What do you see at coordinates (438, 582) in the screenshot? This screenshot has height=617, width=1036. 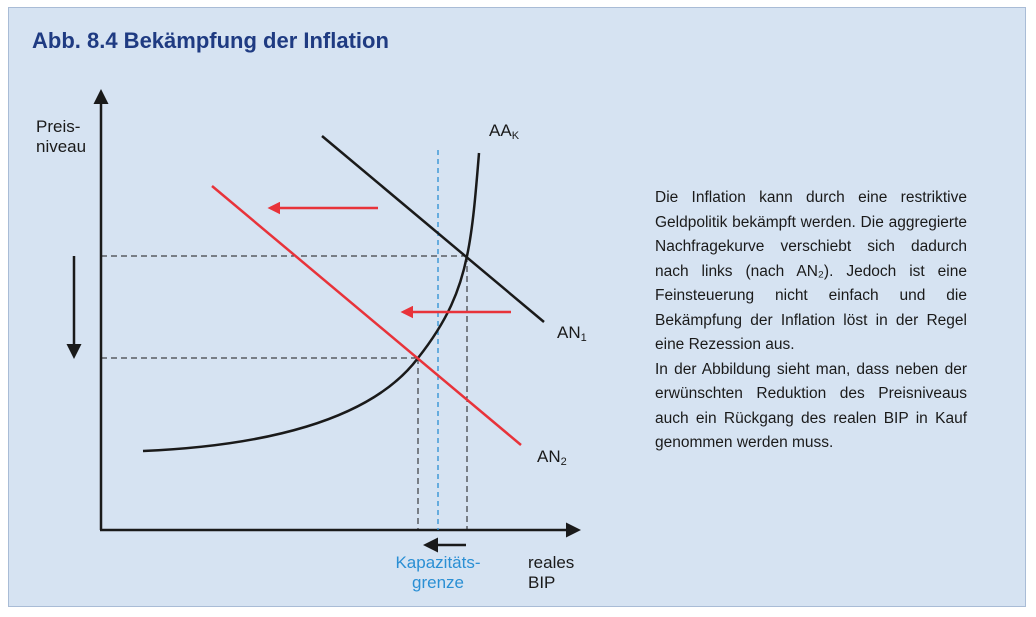 I see `capacity-limit-label-line2: grenze` at bounding box center [438, 582].